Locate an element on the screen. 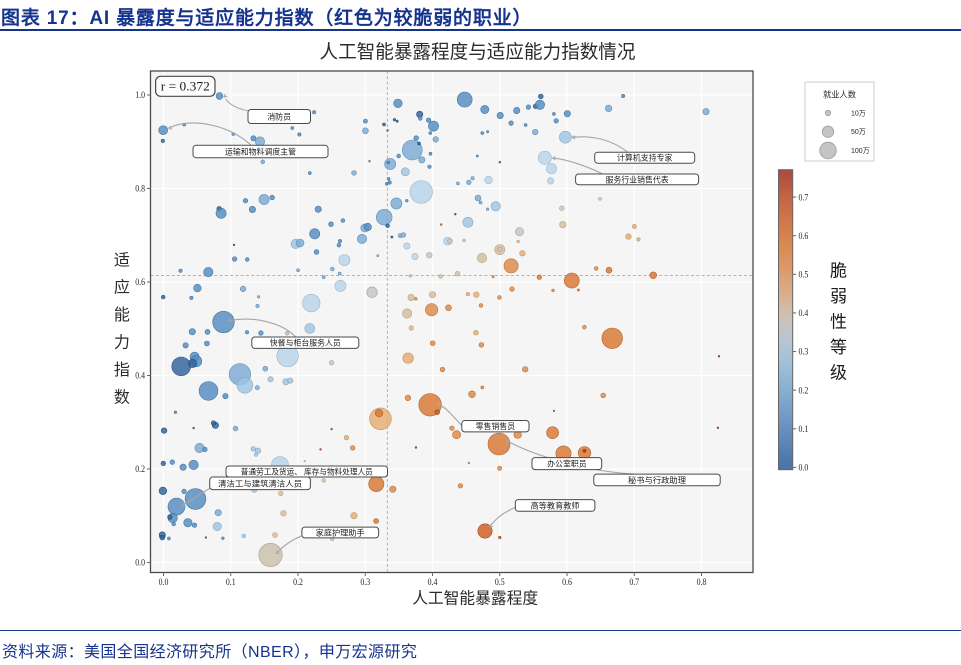 Image resolution: width=961 pixels, height=665 pixels. svg-text: 100万 is located at coordinates (860, 151).